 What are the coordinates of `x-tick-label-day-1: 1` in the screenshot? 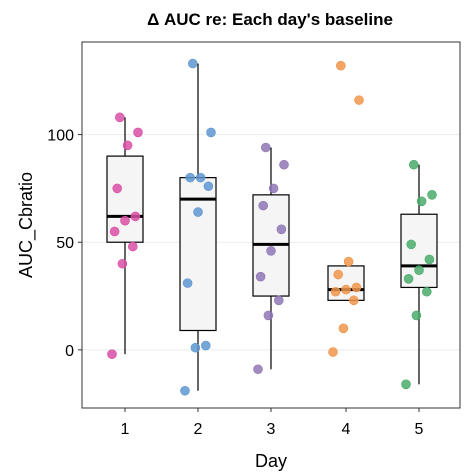 It's located at (125, 429).